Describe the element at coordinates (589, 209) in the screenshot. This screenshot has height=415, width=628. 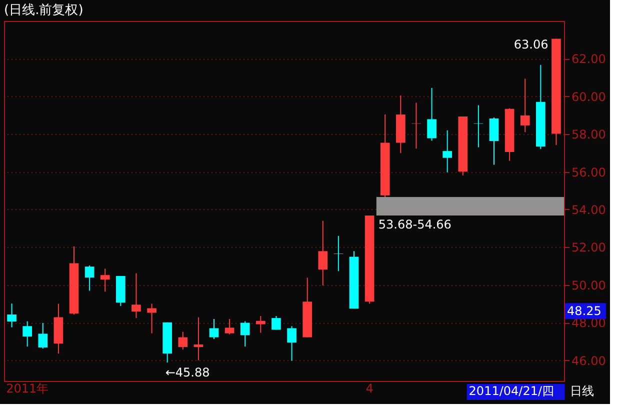
I see `y-tick-label: 54.00` at that location.